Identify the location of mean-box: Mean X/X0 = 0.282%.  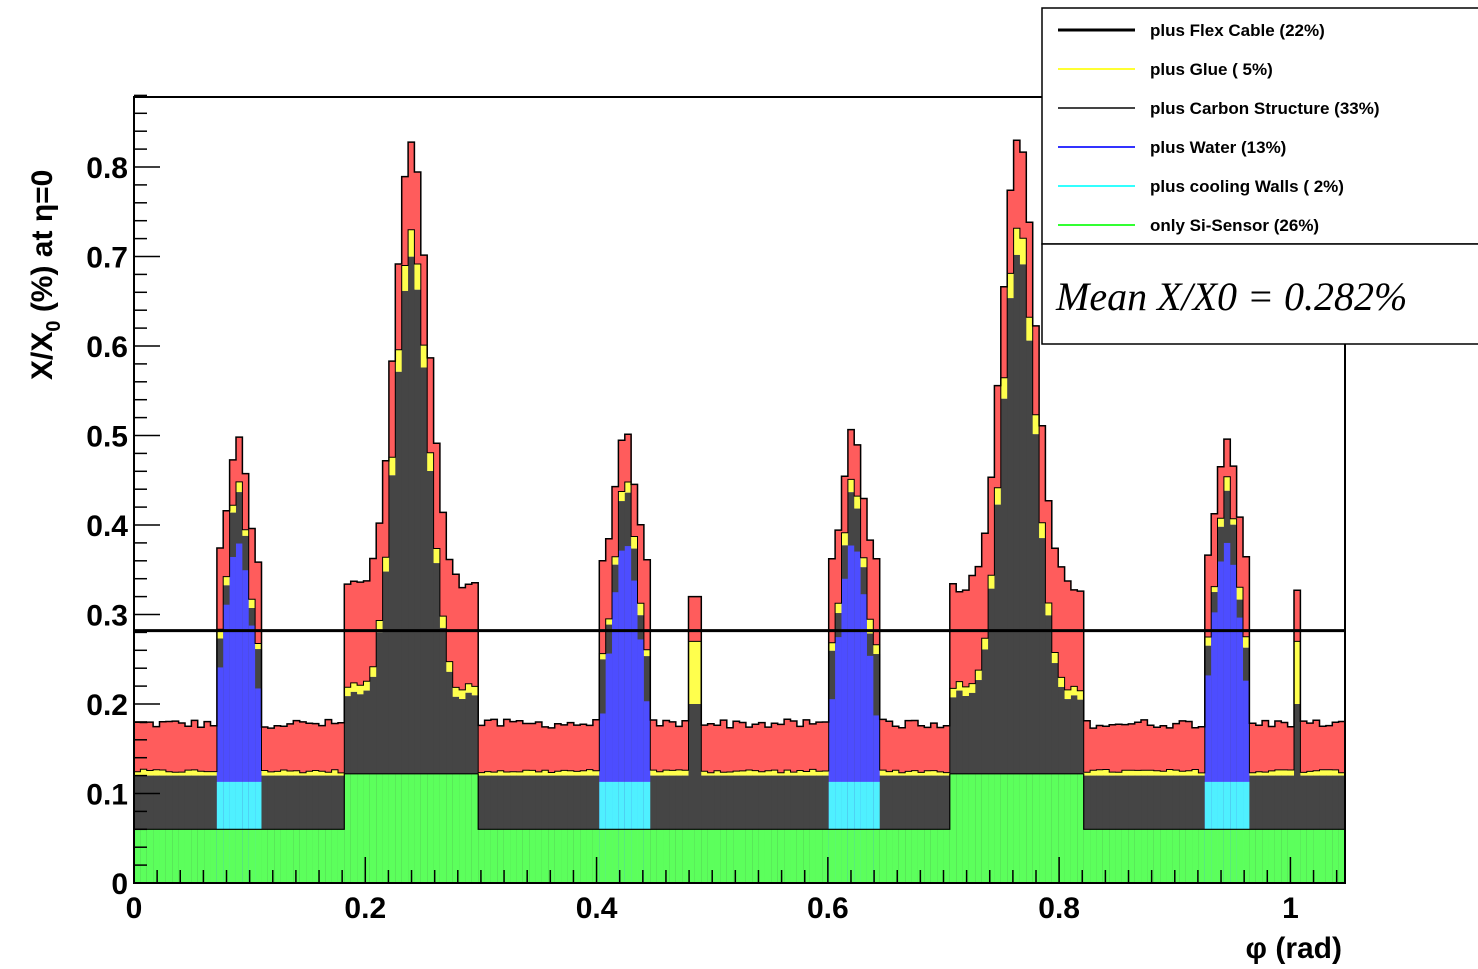
(1259, 294).